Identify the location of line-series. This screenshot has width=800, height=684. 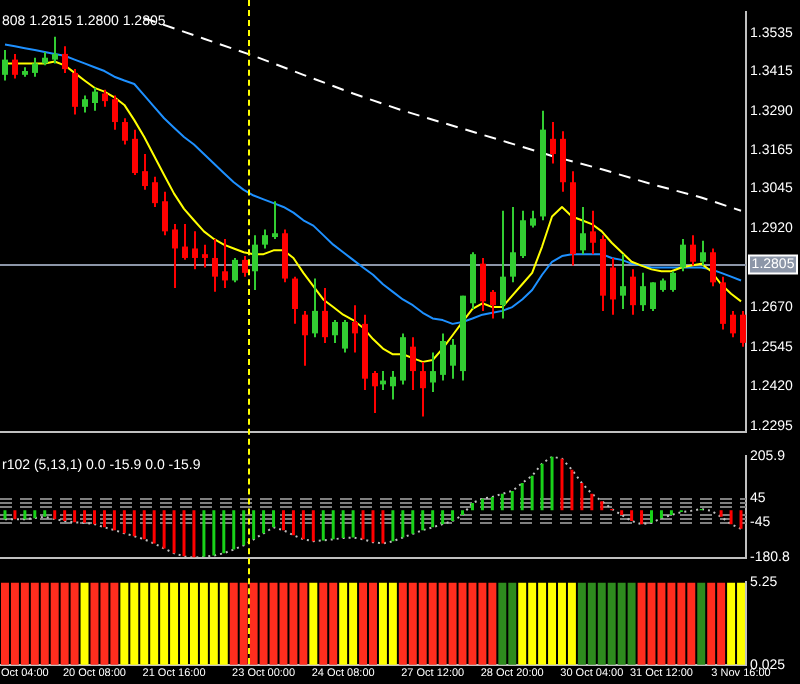
(373, 507).